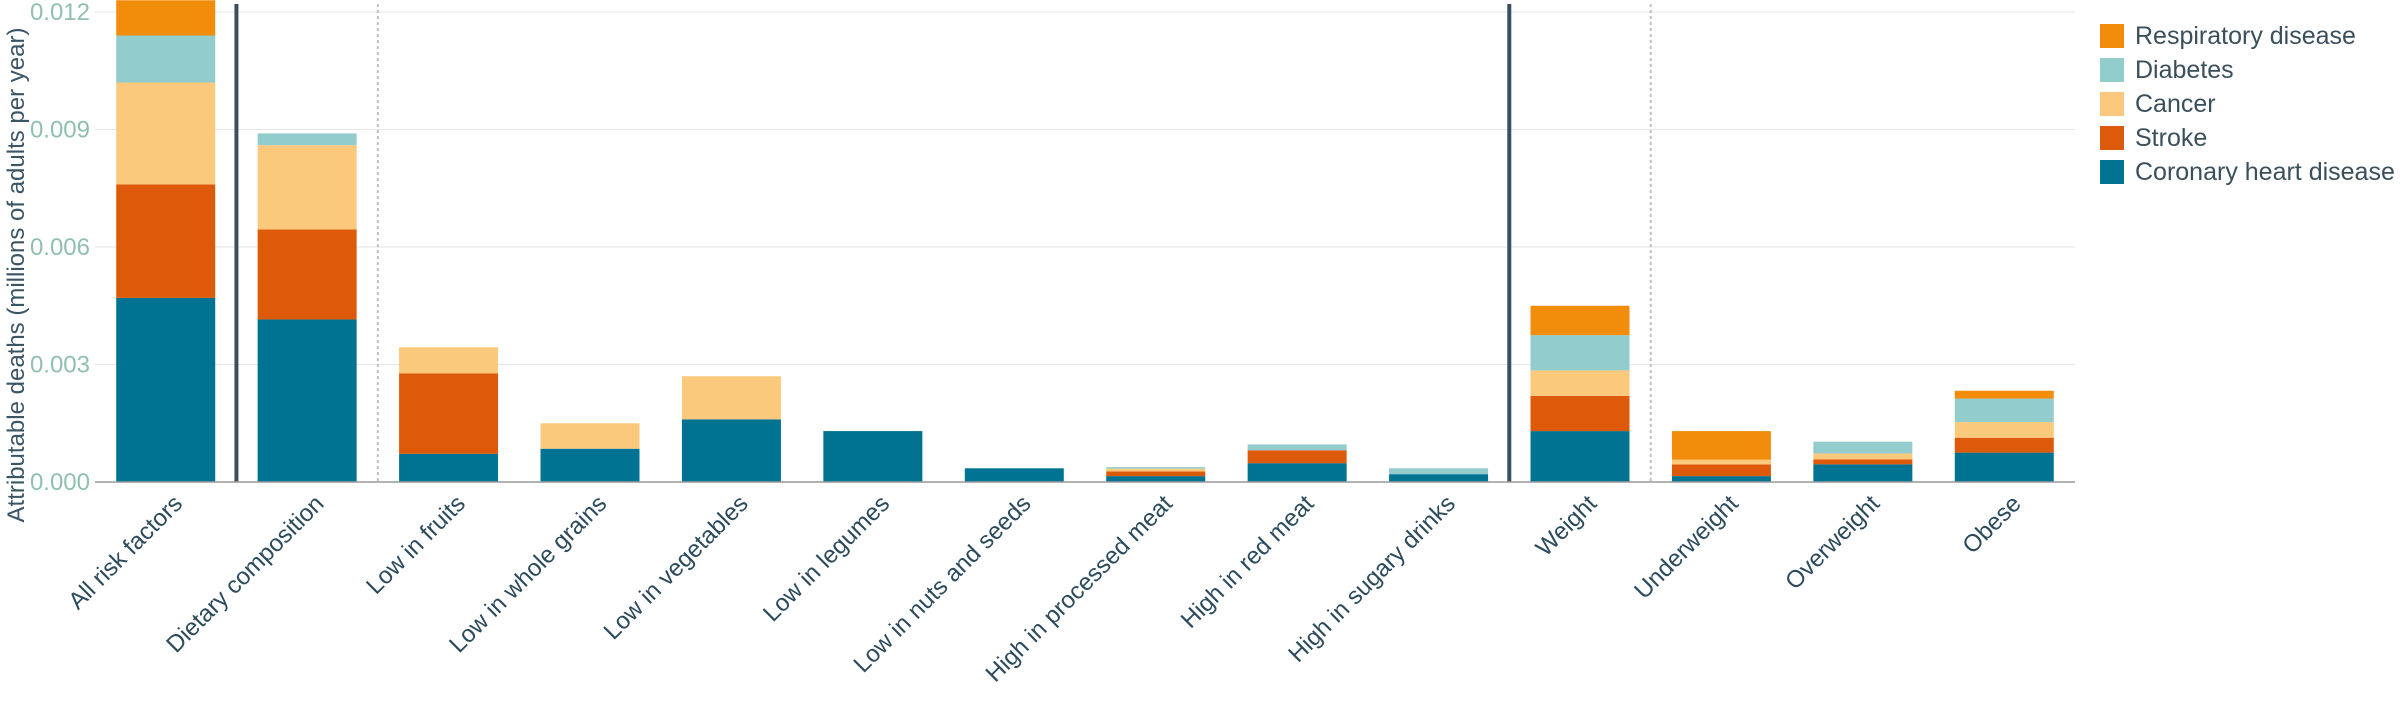 The height and width of the screenshot is (705, 2400). Describe the element at coordinates (676, 567) in the screenshot. I see `x-tick-label: Low in vegetables` at that location.